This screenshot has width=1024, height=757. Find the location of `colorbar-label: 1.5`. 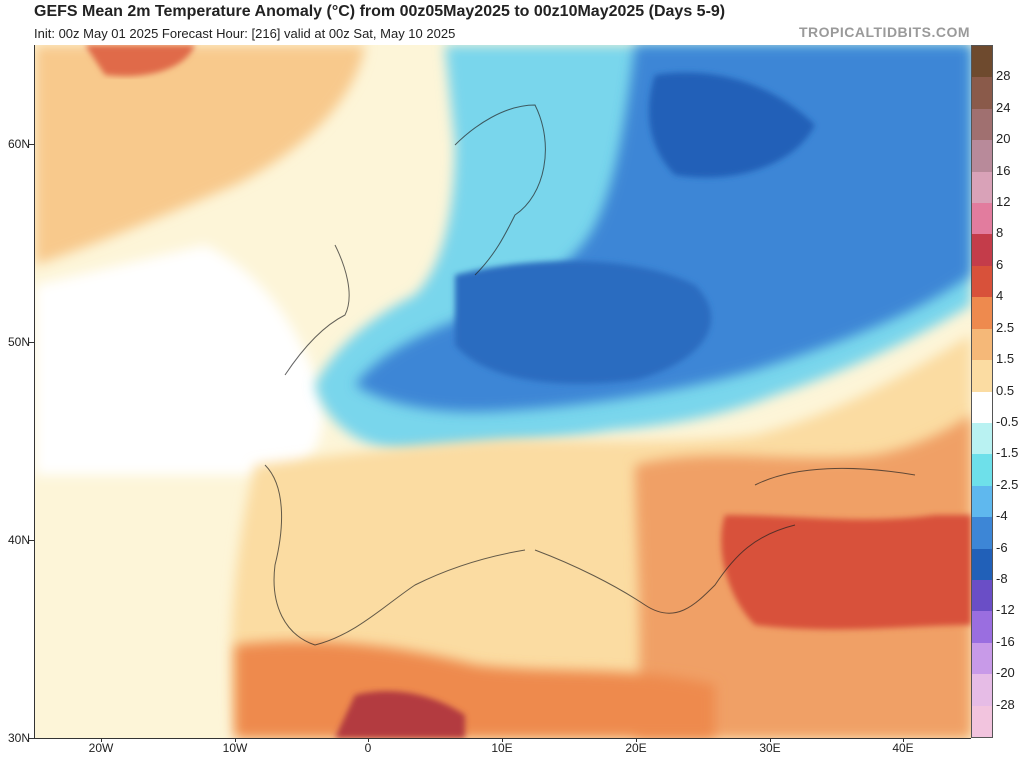

colorbar-label: 1.5 is located at coordinates (1005, 359).